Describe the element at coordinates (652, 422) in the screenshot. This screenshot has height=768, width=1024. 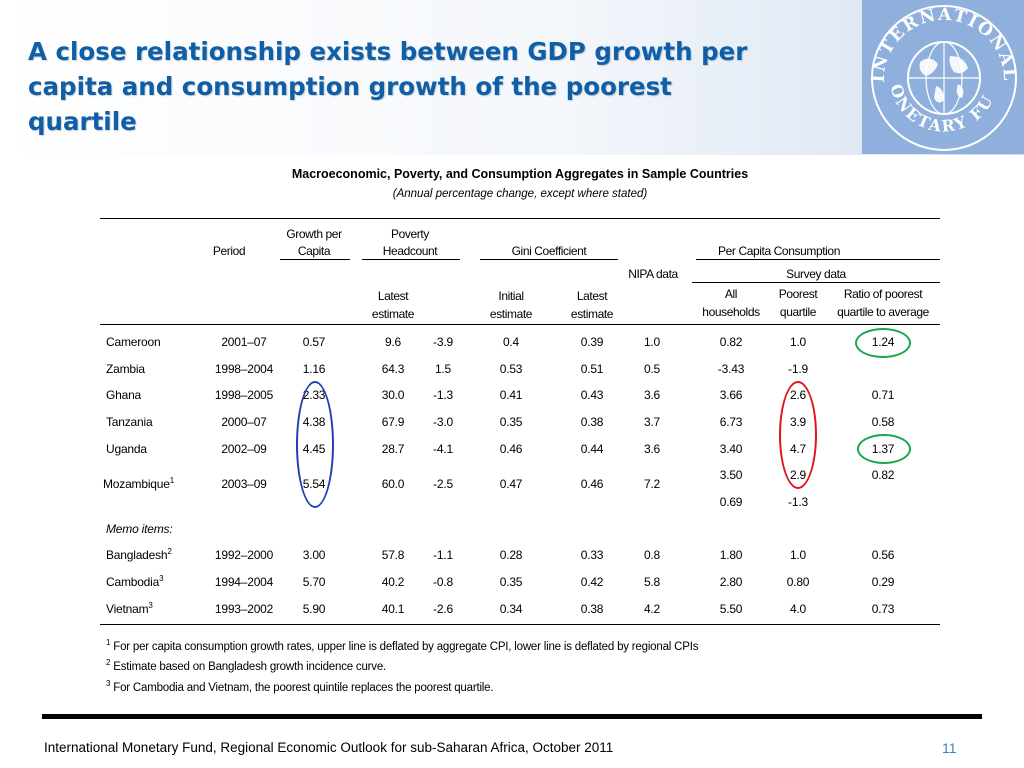
I see `table-cell-nipa: 3.7` at that location.